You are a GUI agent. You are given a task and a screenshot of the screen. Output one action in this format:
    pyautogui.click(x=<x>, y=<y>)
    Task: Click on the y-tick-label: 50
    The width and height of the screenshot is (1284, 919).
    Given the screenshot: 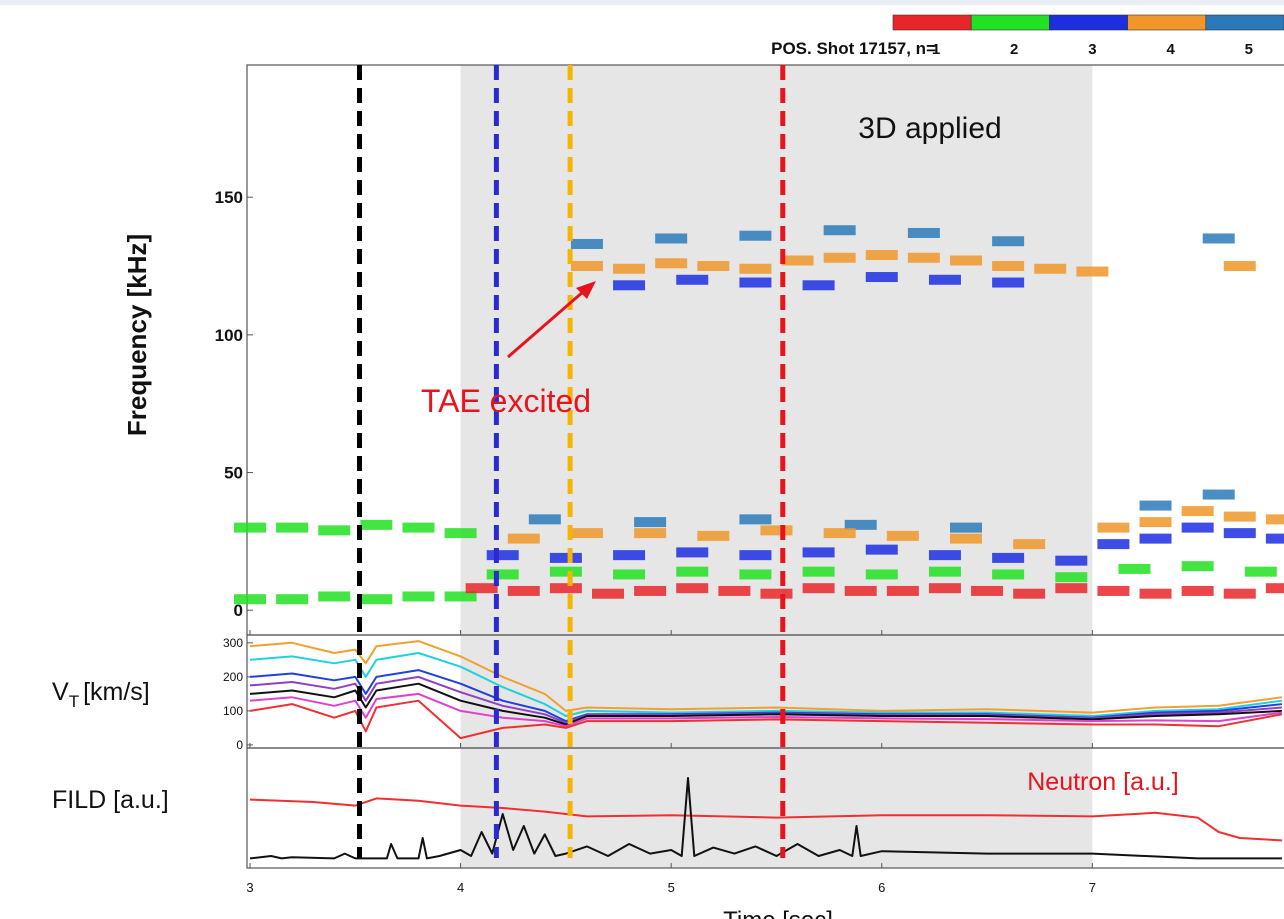 What is the action you would take?
    pyautogui.click(x=233, y=473)
    